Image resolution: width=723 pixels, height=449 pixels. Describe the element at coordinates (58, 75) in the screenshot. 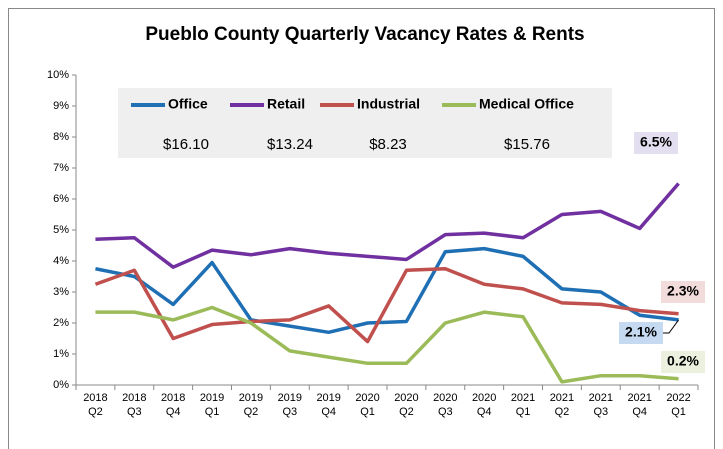

I see `y-tick-label: 10%` at that location.